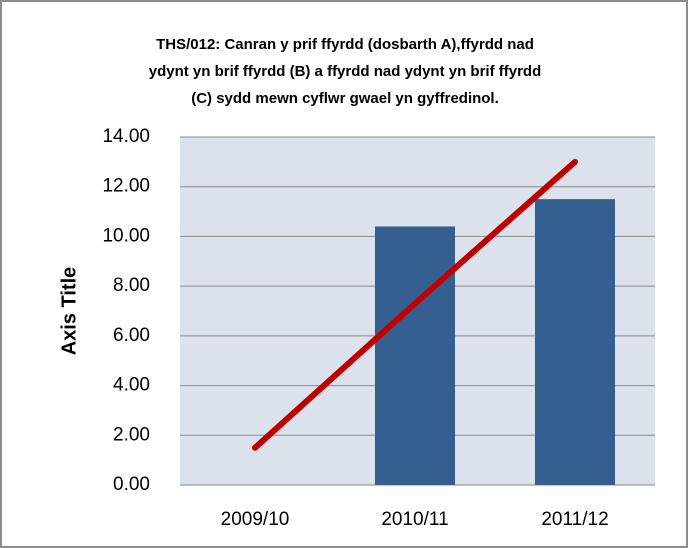 The image size is (688, 548). Describe the element at coordinates (126, 235) in the screenshot. I see `y-tick-label: 10.00` at that location.